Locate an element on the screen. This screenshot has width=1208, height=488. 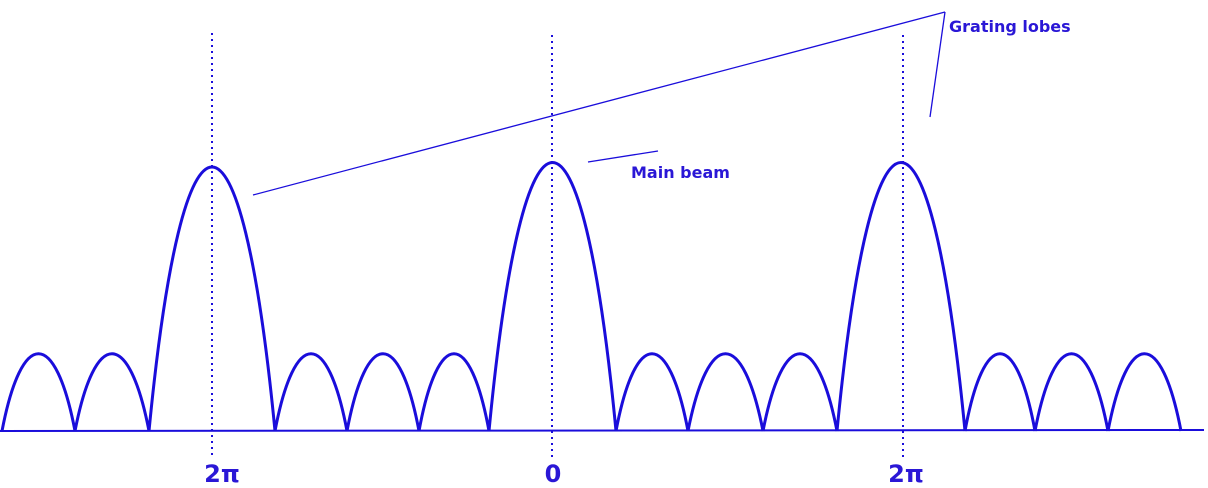
grating-lobe-leader-right is located at coordinates (937, 64).